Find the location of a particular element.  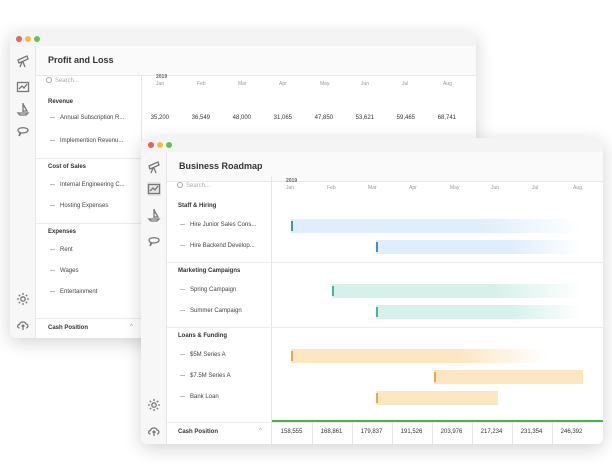

month-label: Jan is located at coordinates (290, 188).